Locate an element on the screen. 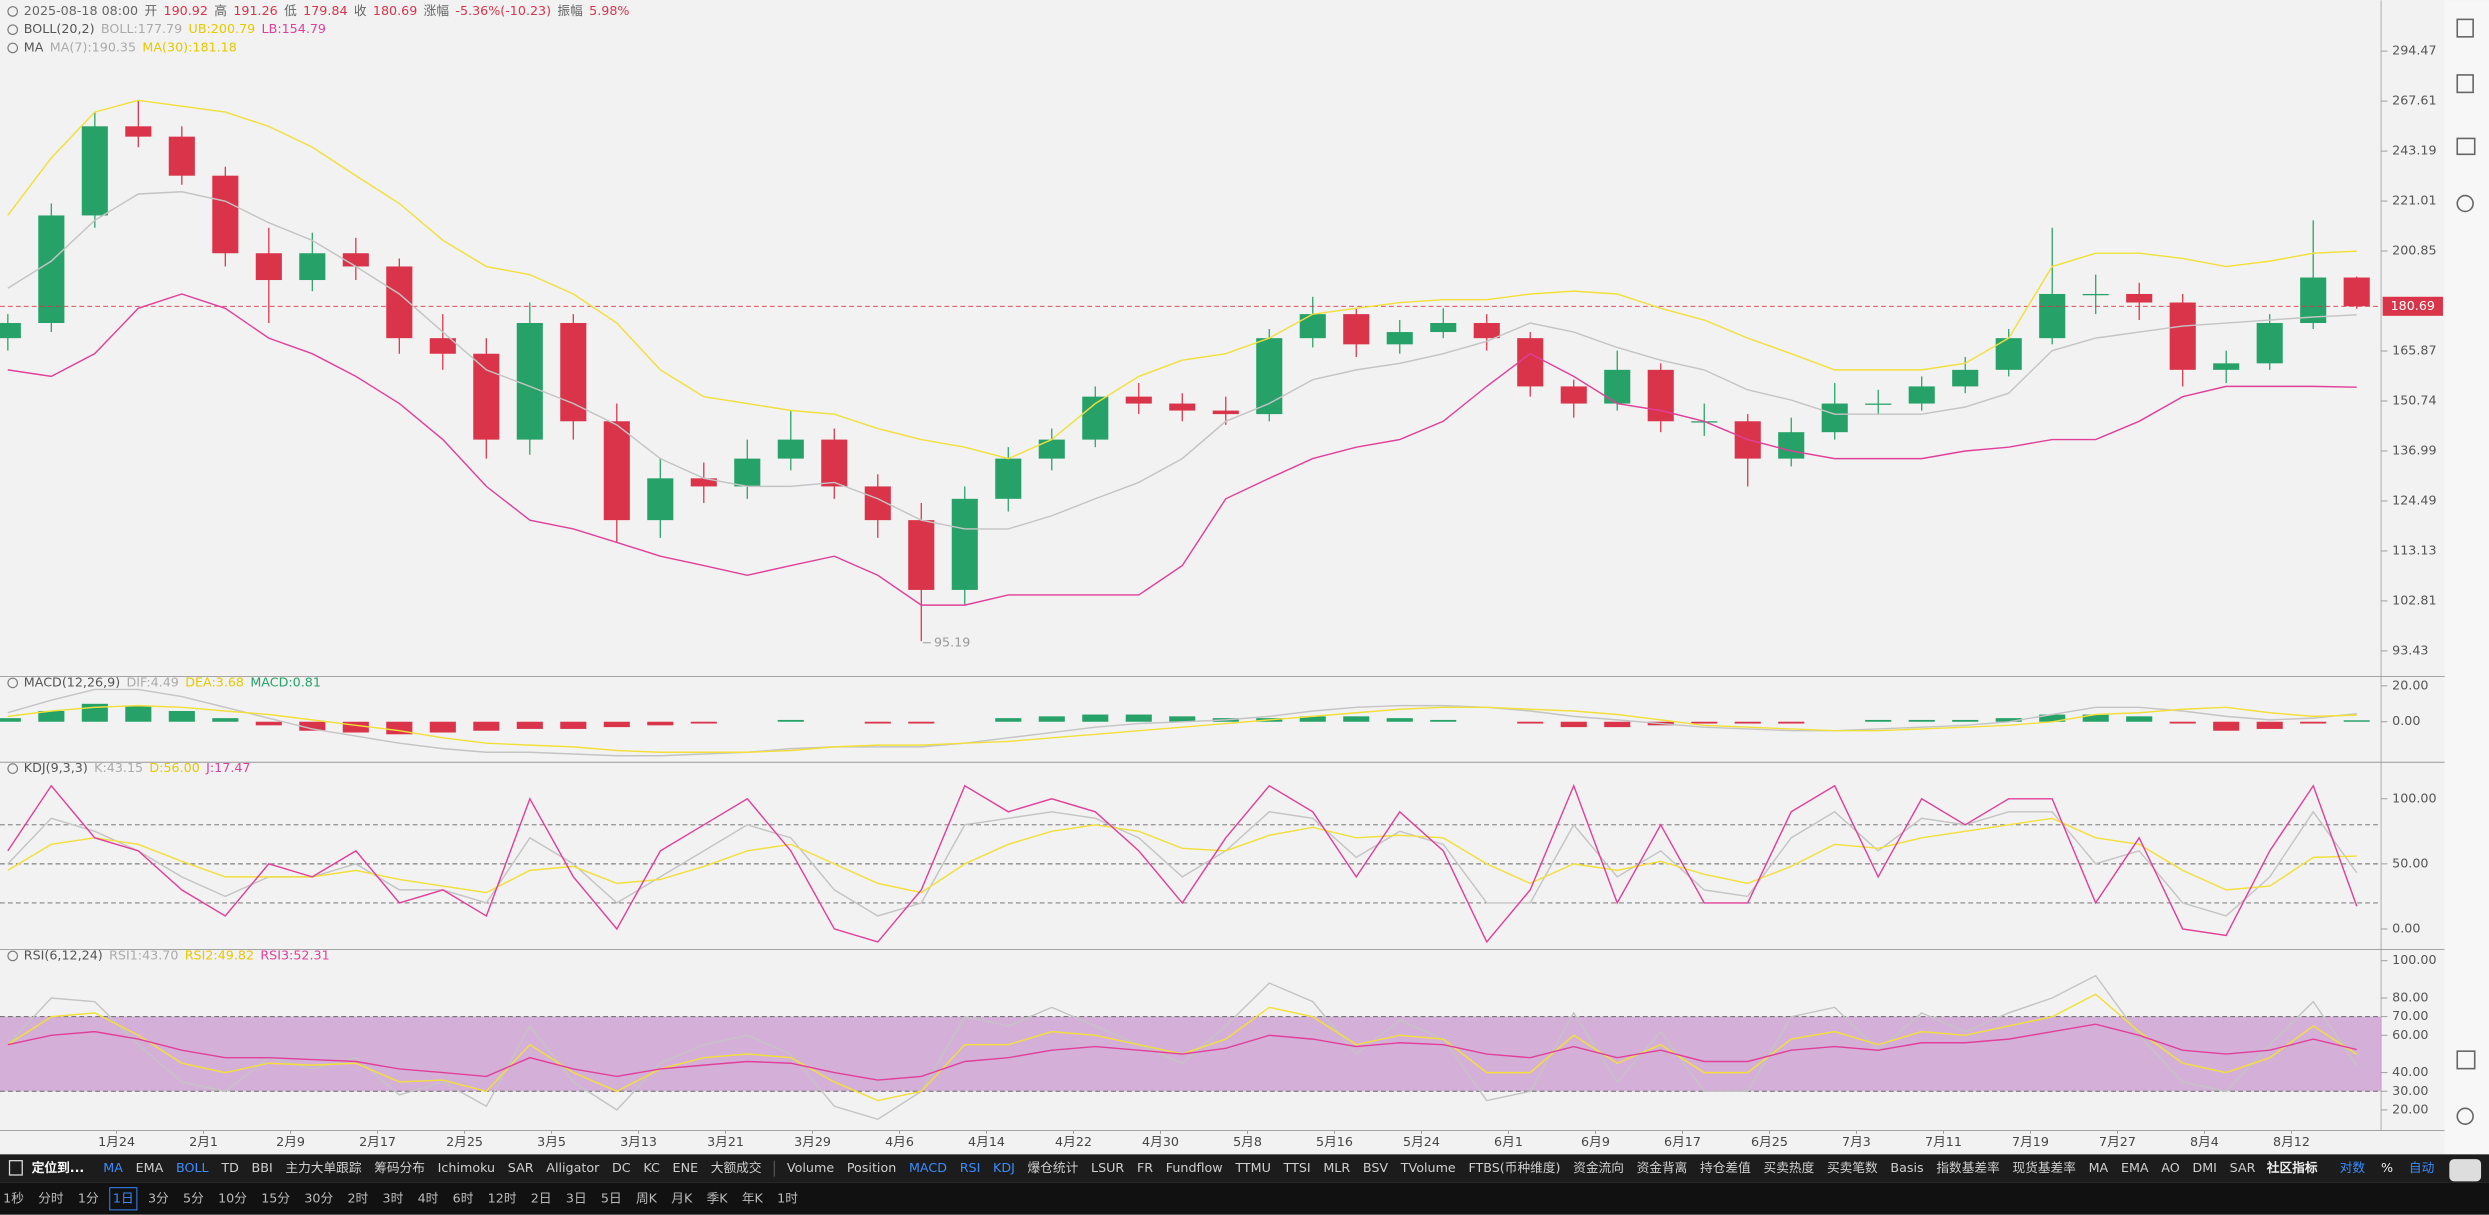  timeframe-button: 分时 is located at coordinates (51, 1197).